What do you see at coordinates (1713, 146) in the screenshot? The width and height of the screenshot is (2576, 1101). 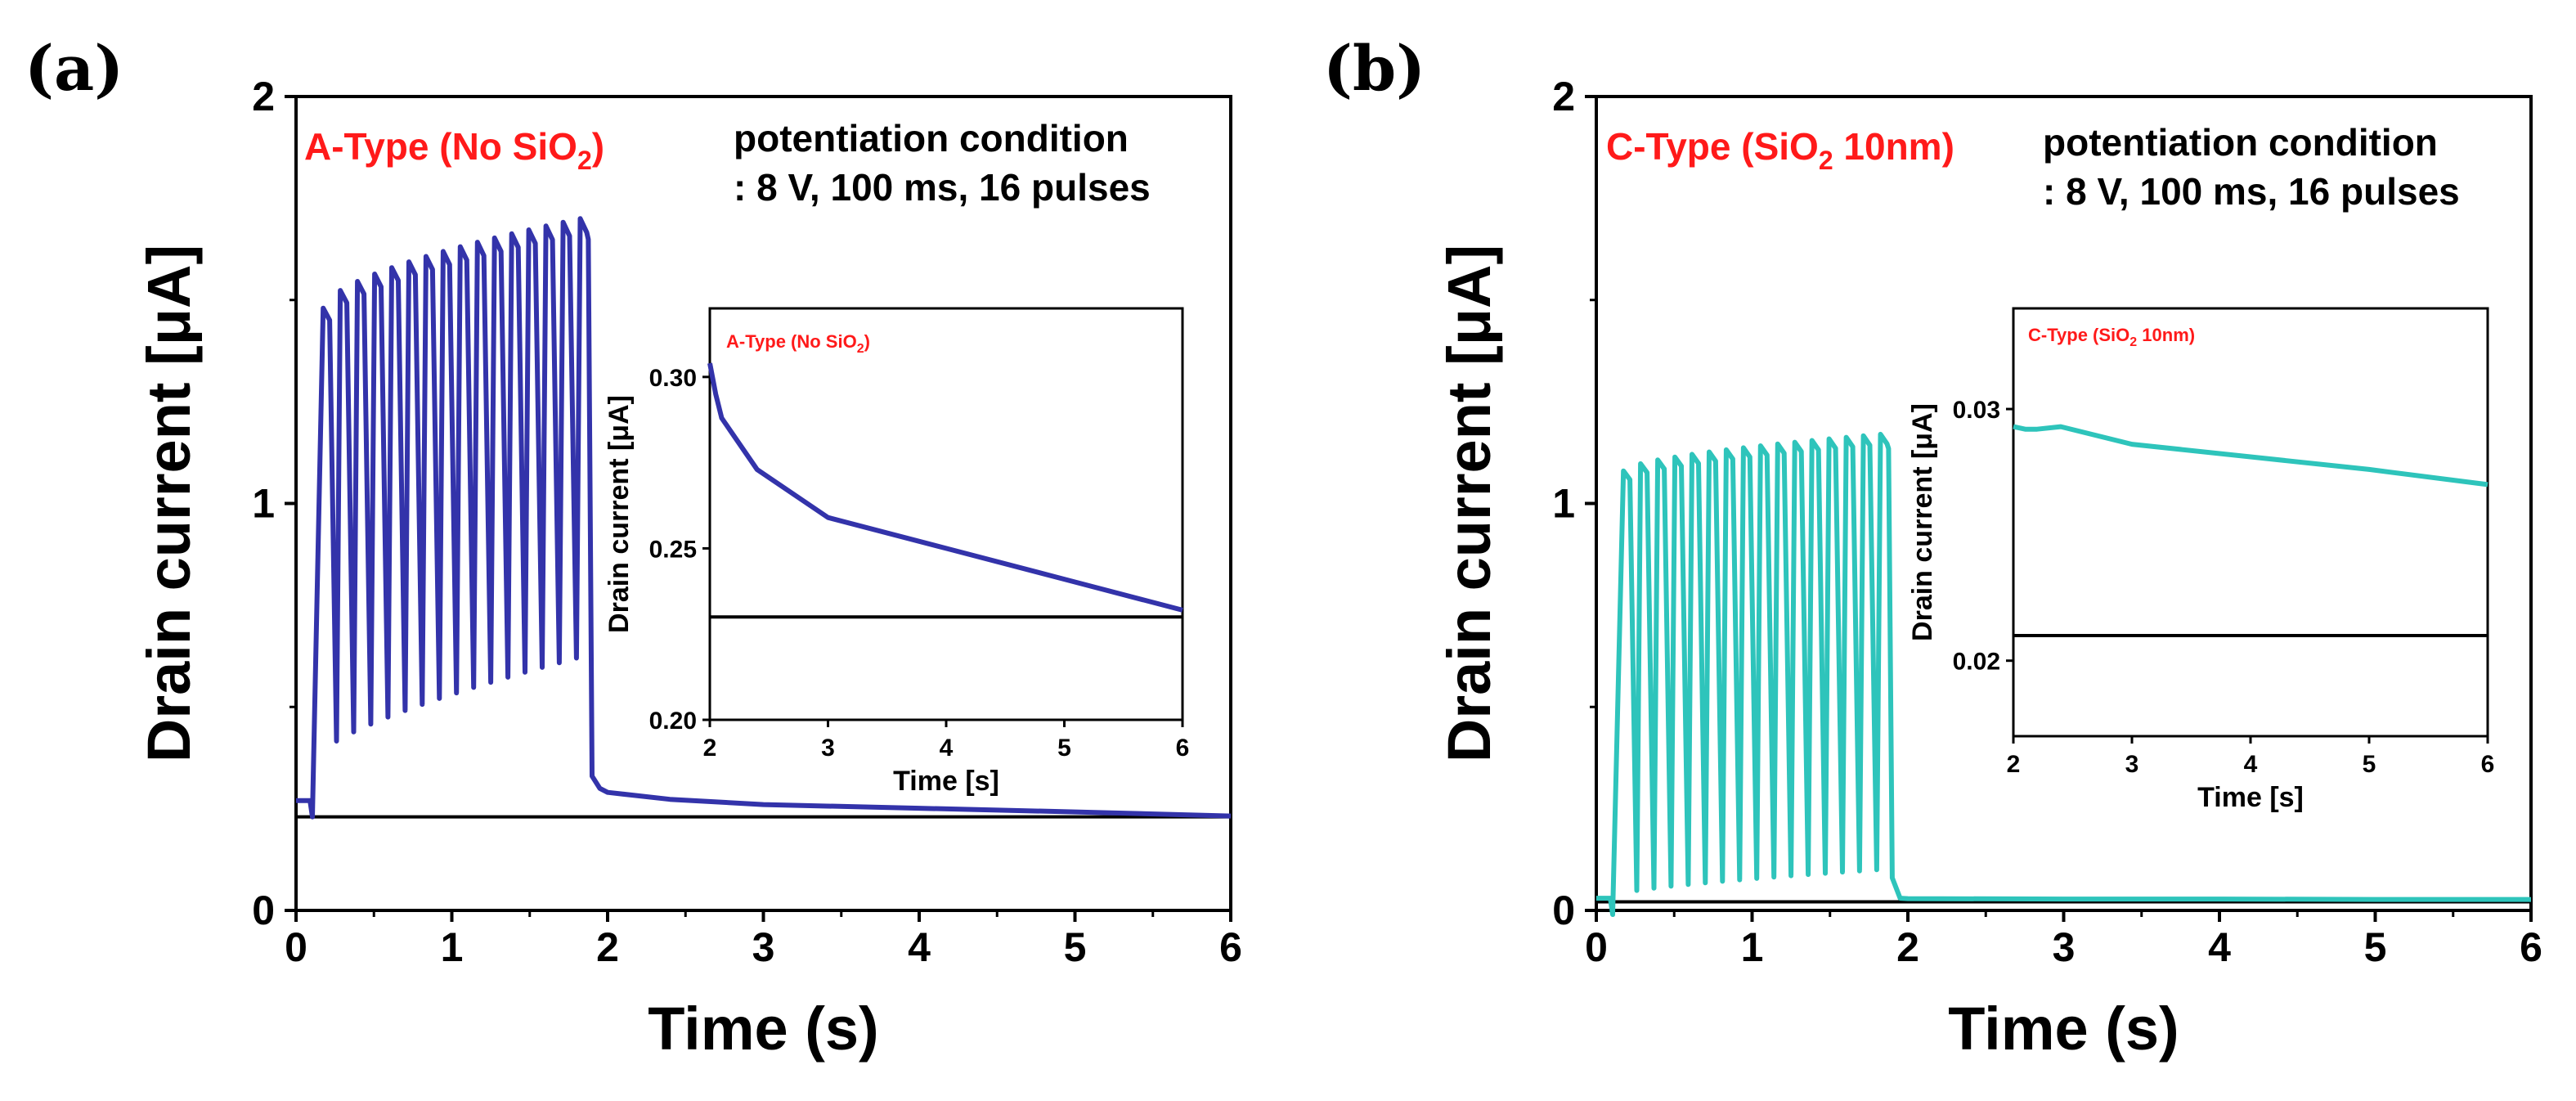 I see `type-label-main: C-Type (SiO` at bounding box center [1713, 146].